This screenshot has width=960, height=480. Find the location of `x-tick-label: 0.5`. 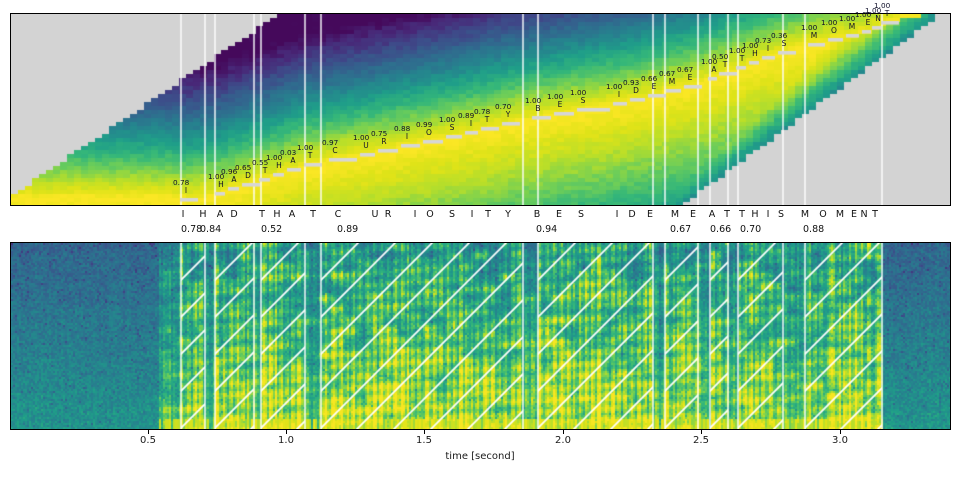

x-tick-label: 0.5 is located at coordinates (148, 440).